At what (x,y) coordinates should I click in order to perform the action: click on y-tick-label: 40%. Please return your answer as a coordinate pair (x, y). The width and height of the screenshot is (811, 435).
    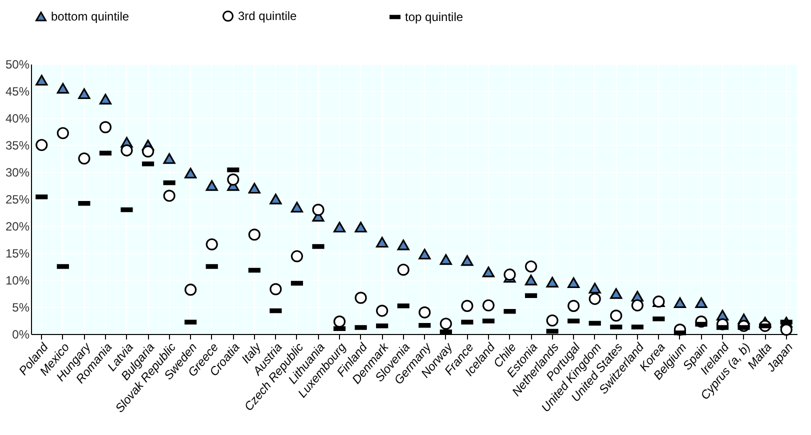
    Looking at the image, I should click on (17, 119).